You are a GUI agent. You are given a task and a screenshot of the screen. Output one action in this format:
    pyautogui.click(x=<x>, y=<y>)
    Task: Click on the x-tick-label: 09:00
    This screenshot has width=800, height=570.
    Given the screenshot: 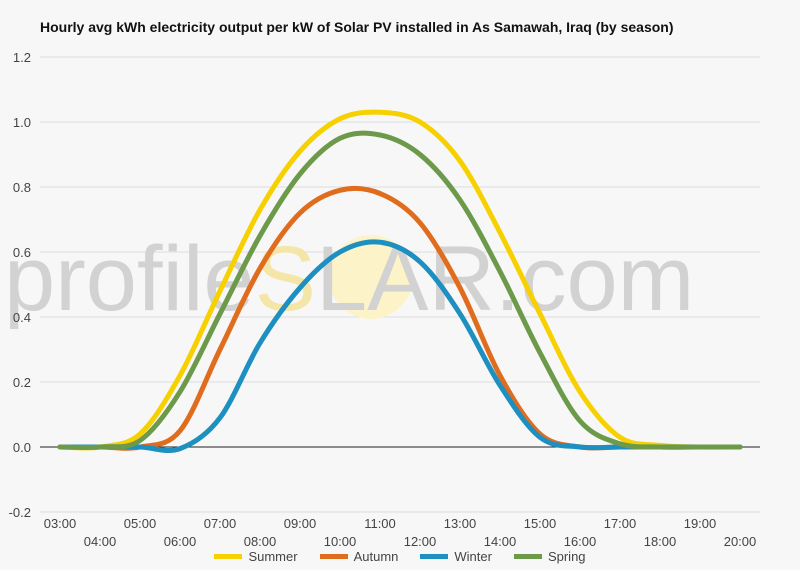 What is the action you would take?
    pyautogui.click(x=300, y=523)
    